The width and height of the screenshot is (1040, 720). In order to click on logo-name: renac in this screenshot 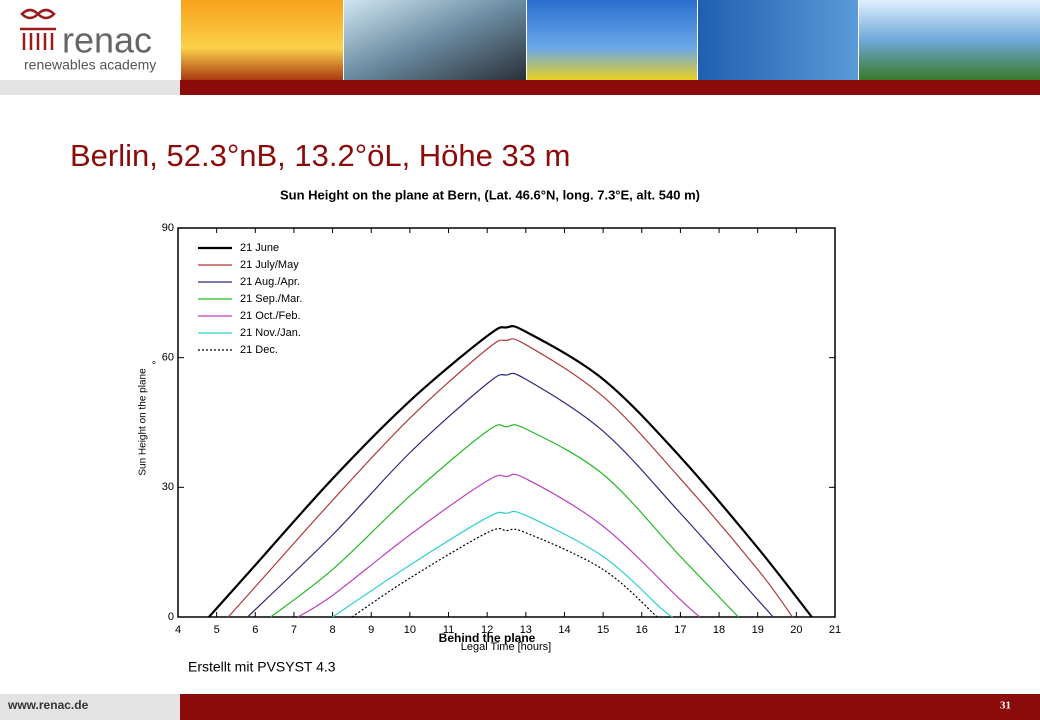, I will do `click(107, 40)`.